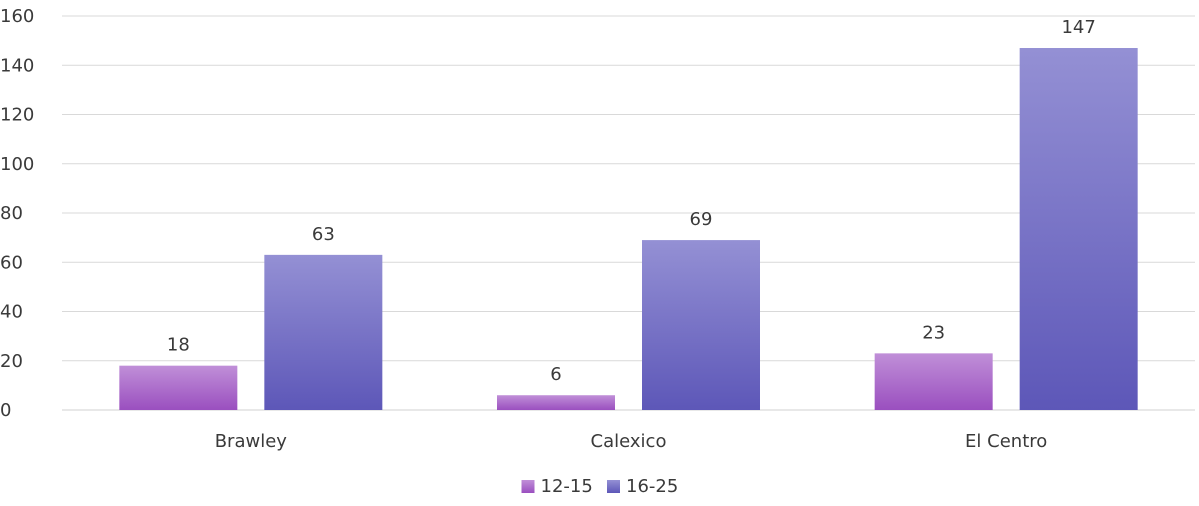 This screenshot has height=506, width=1199. What do you see at coordinates (11, 262) in the screenshot?
I see `y-tick-label: 60` at bounding box center [11, 262].